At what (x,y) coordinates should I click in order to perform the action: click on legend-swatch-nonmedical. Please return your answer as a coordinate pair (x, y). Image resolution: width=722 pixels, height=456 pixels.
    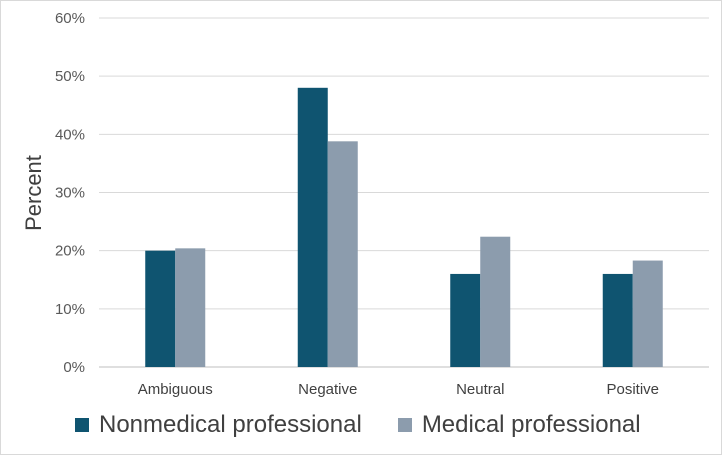
    Looking at the image, I should click on (82, 425).